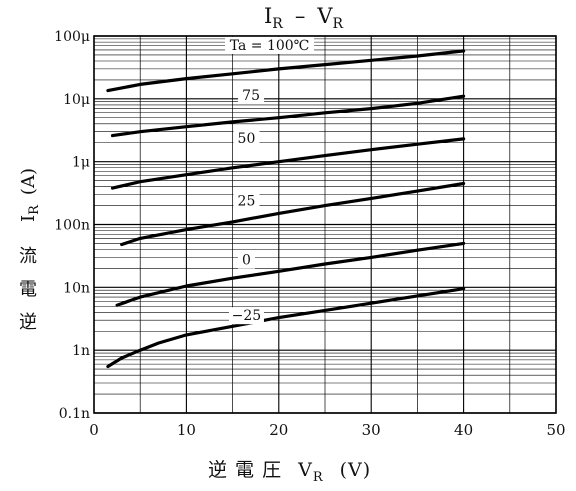 This screenshot has width=576, height=491. What do you see at coordinates (28, 289) in the screenshot?
I see `y-axis-label-kanji-2: 電` at bounding box center [28, 289].